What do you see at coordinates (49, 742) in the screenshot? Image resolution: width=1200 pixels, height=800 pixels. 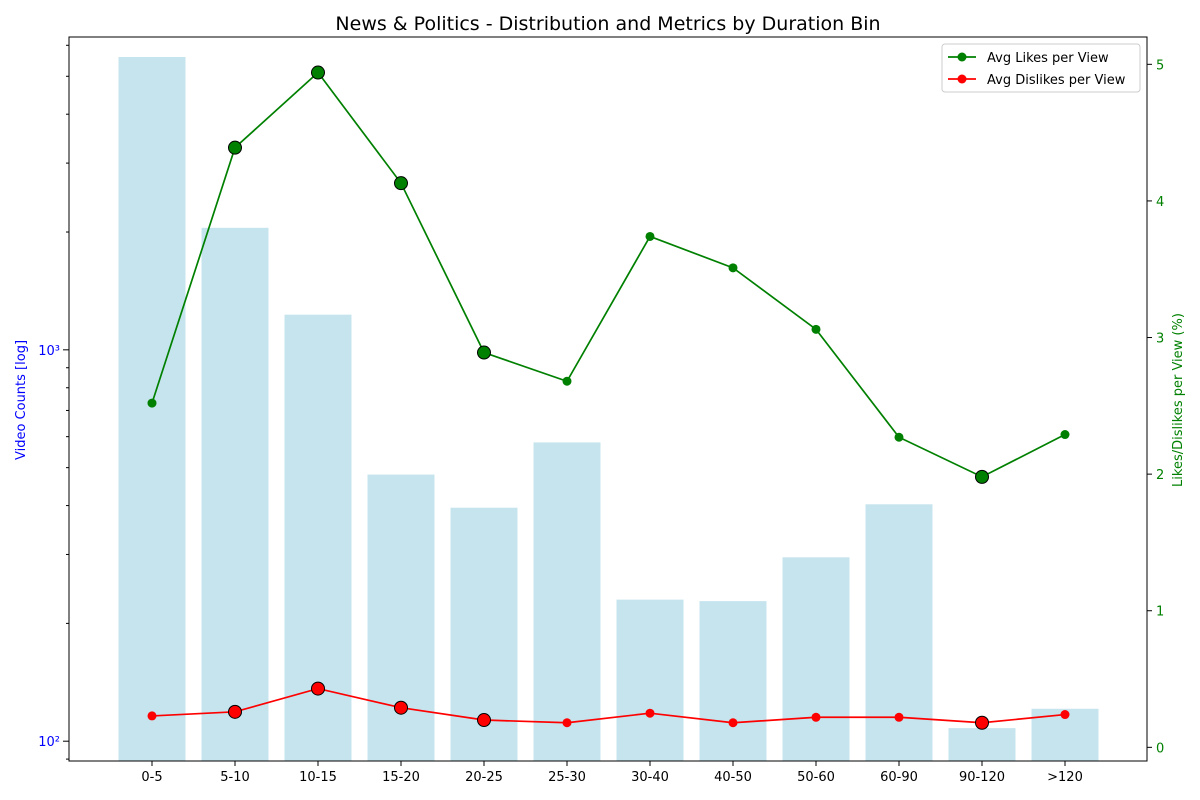 I see `left-tick-label: 10²` at bounding box center [49, 742].